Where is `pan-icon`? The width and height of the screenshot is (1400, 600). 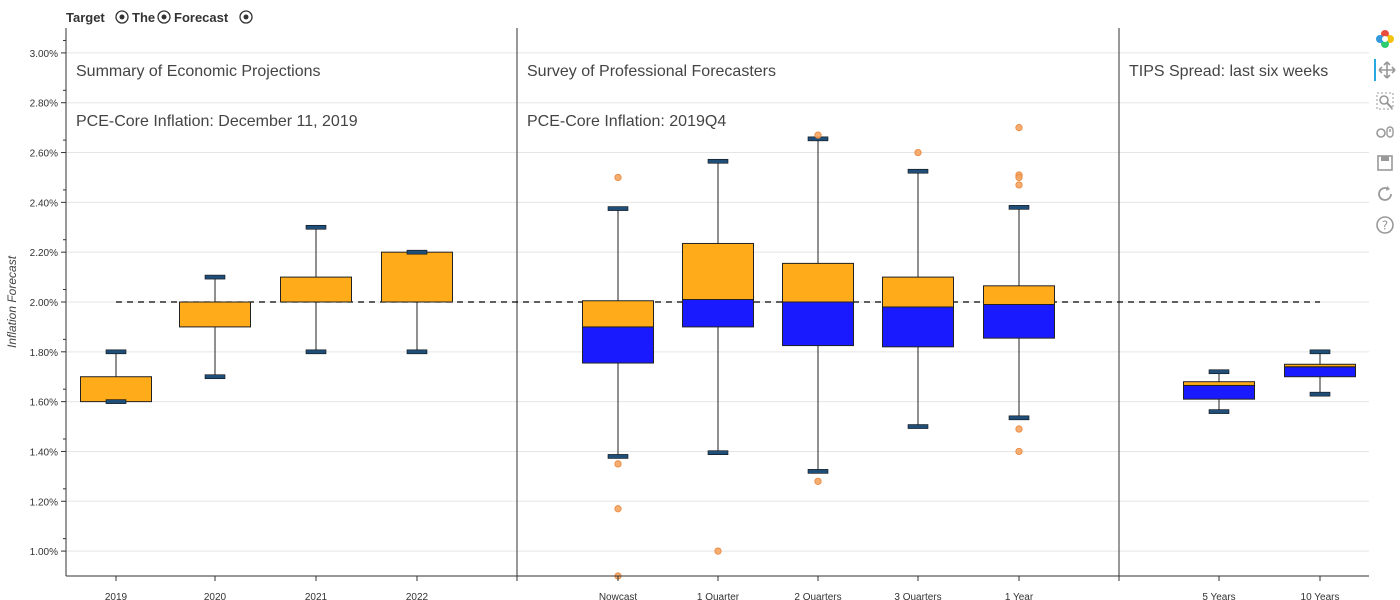 pan-icon is located at coordinates (1386, 70).